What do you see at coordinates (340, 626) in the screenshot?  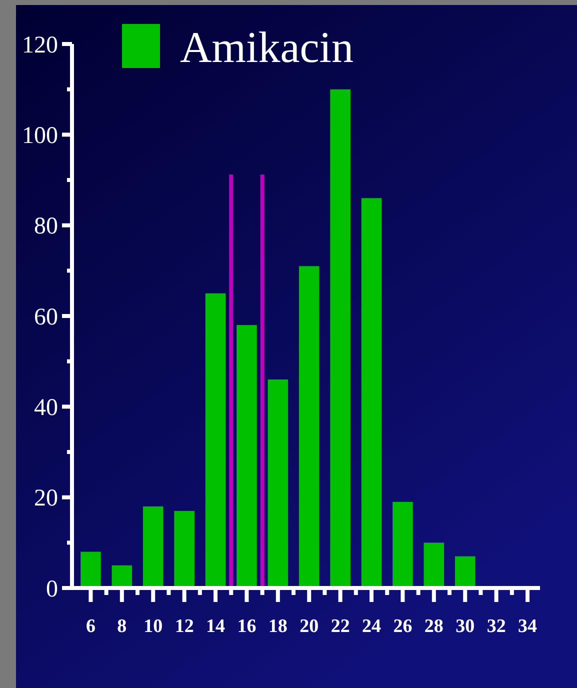 I see `x-tick-label: 22` at bounding box center [340, 626].